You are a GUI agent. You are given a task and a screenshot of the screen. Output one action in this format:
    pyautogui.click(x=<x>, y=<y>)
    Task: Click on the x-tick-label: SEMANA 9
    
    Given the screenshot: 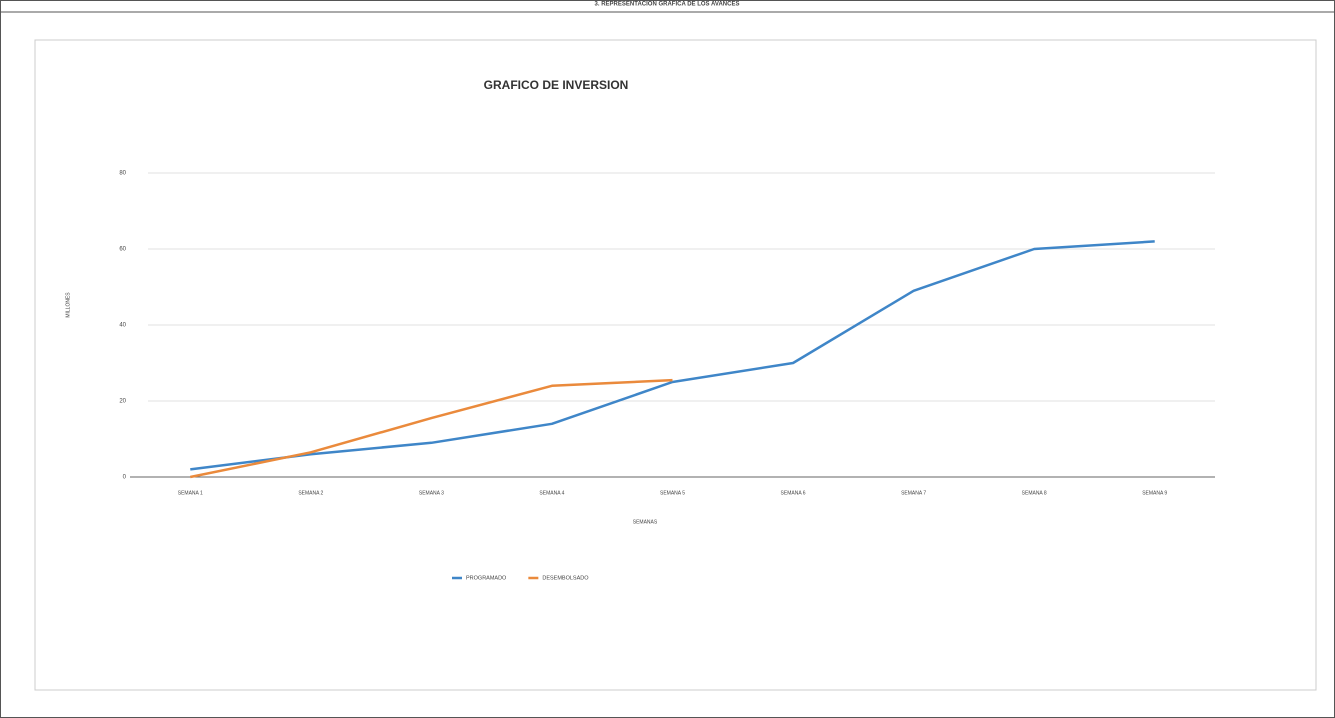 What is the action you would take?
    pyautogui.click(x=1154, y=493)
    